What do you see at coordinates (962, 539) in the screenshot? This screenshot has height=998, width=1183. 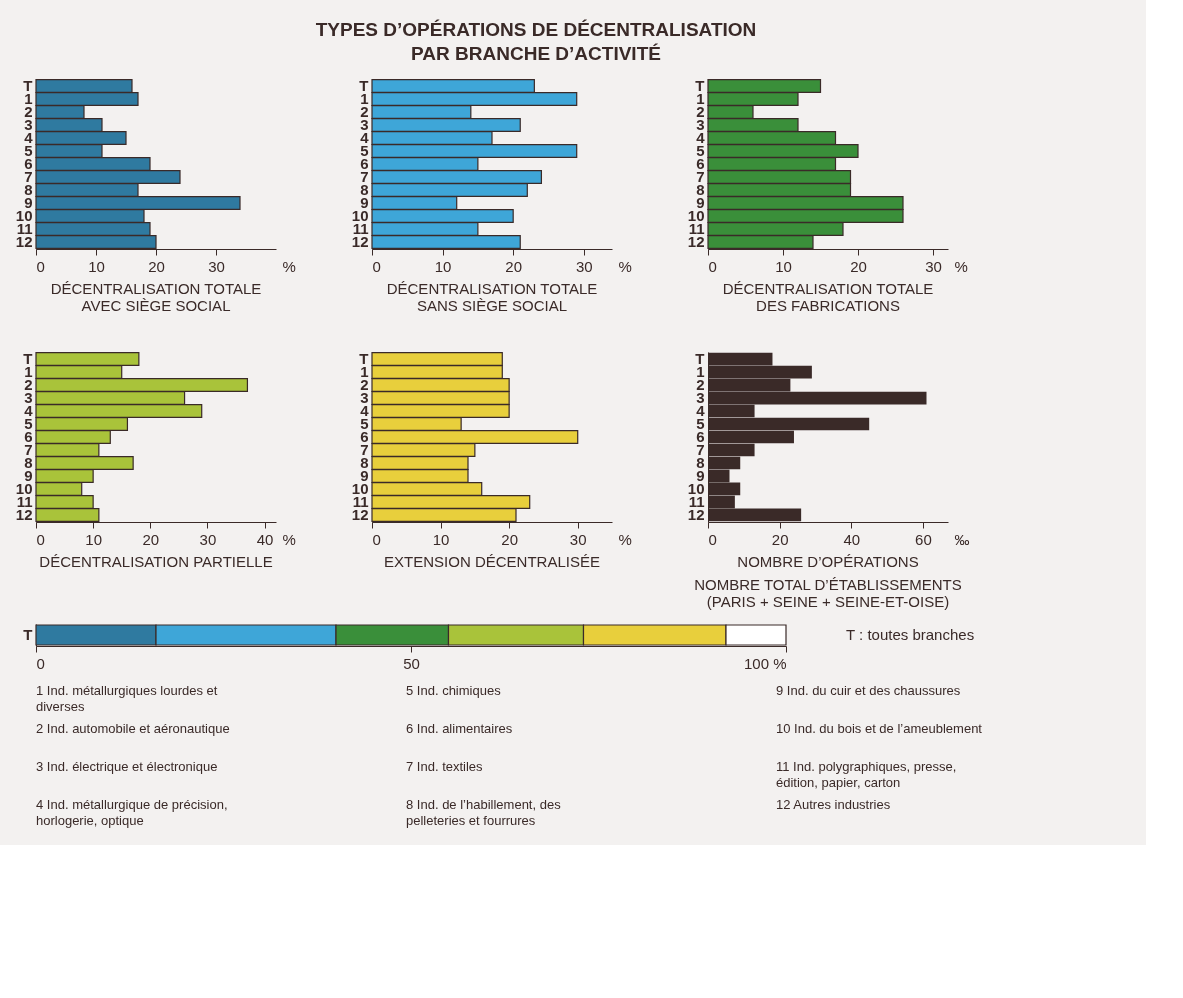 I see `x-axis-title: ‰` at bounding box center [962, 539].